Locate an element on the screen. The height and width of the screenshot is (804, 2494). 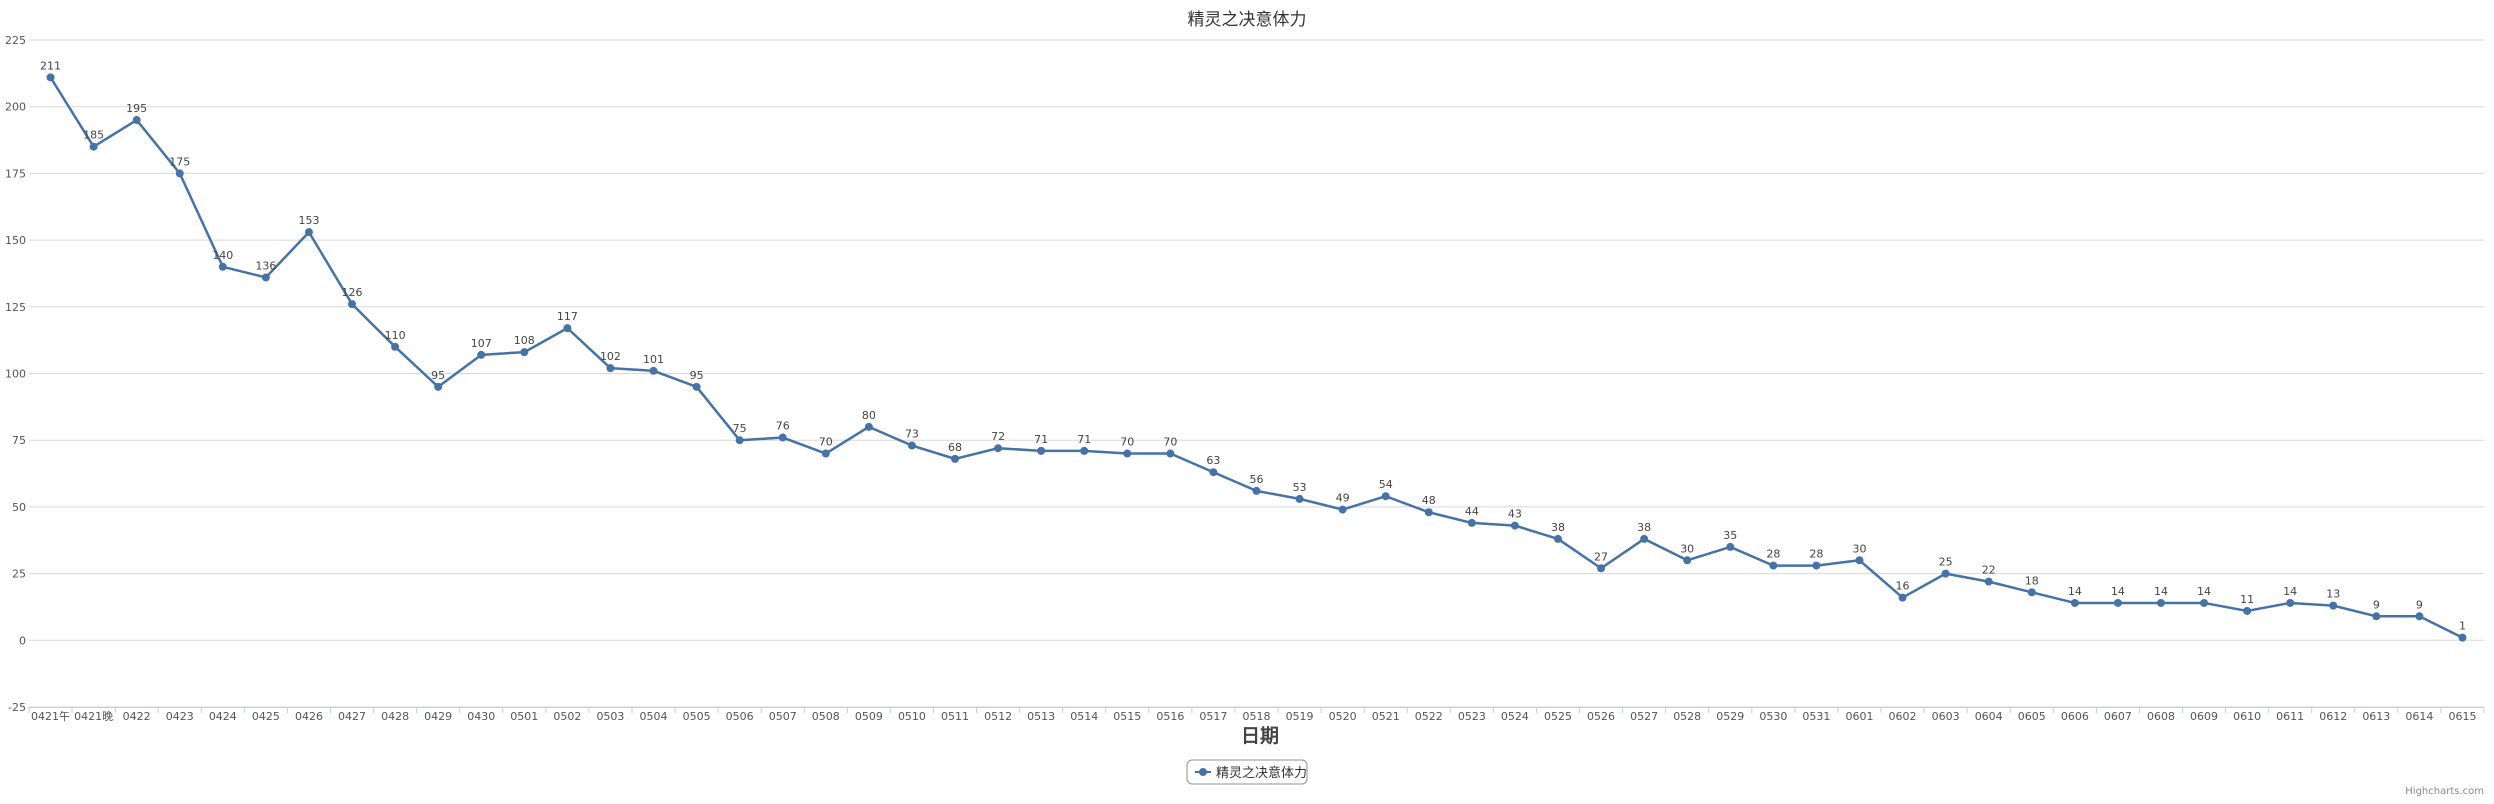
x-tick-label: 0506 is located at coordinates (740, 716).